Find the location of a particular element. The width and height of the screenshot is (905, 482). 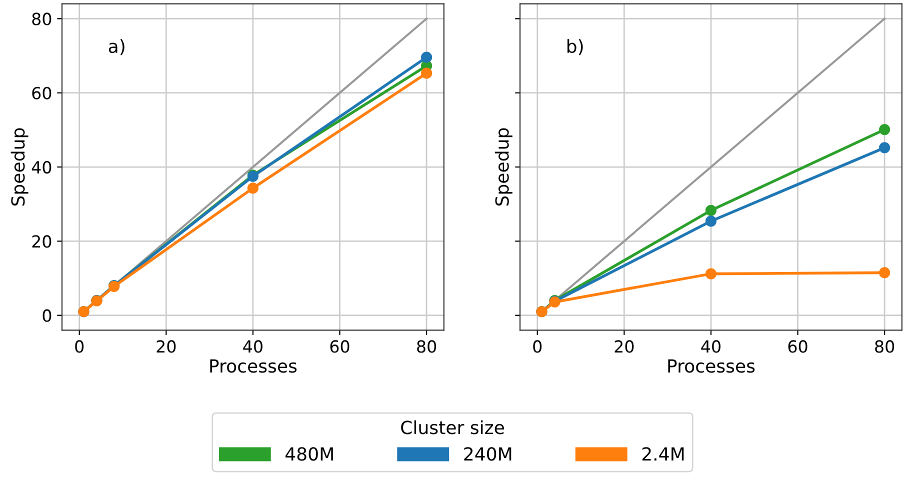

annotation: a) is located at coordinates (116, 47).